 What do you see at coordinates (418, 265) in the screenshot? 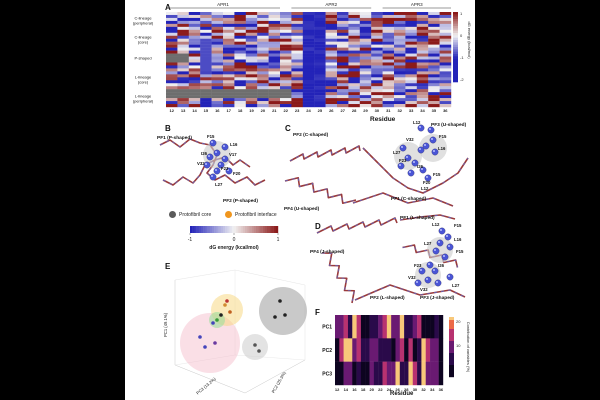
I see `res-label: F23` at bounding box center [418, 265].